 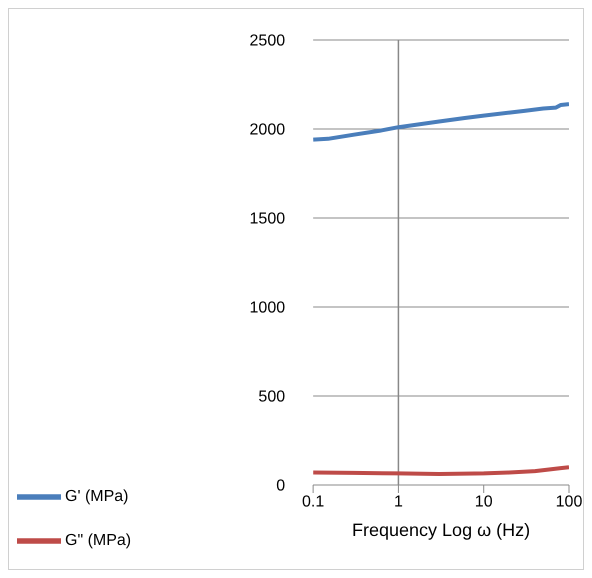 What do you see at coordinates (268, 130) in the screenshot?
I see `y-tick-label: 2000` at bounding box center [268, 130].